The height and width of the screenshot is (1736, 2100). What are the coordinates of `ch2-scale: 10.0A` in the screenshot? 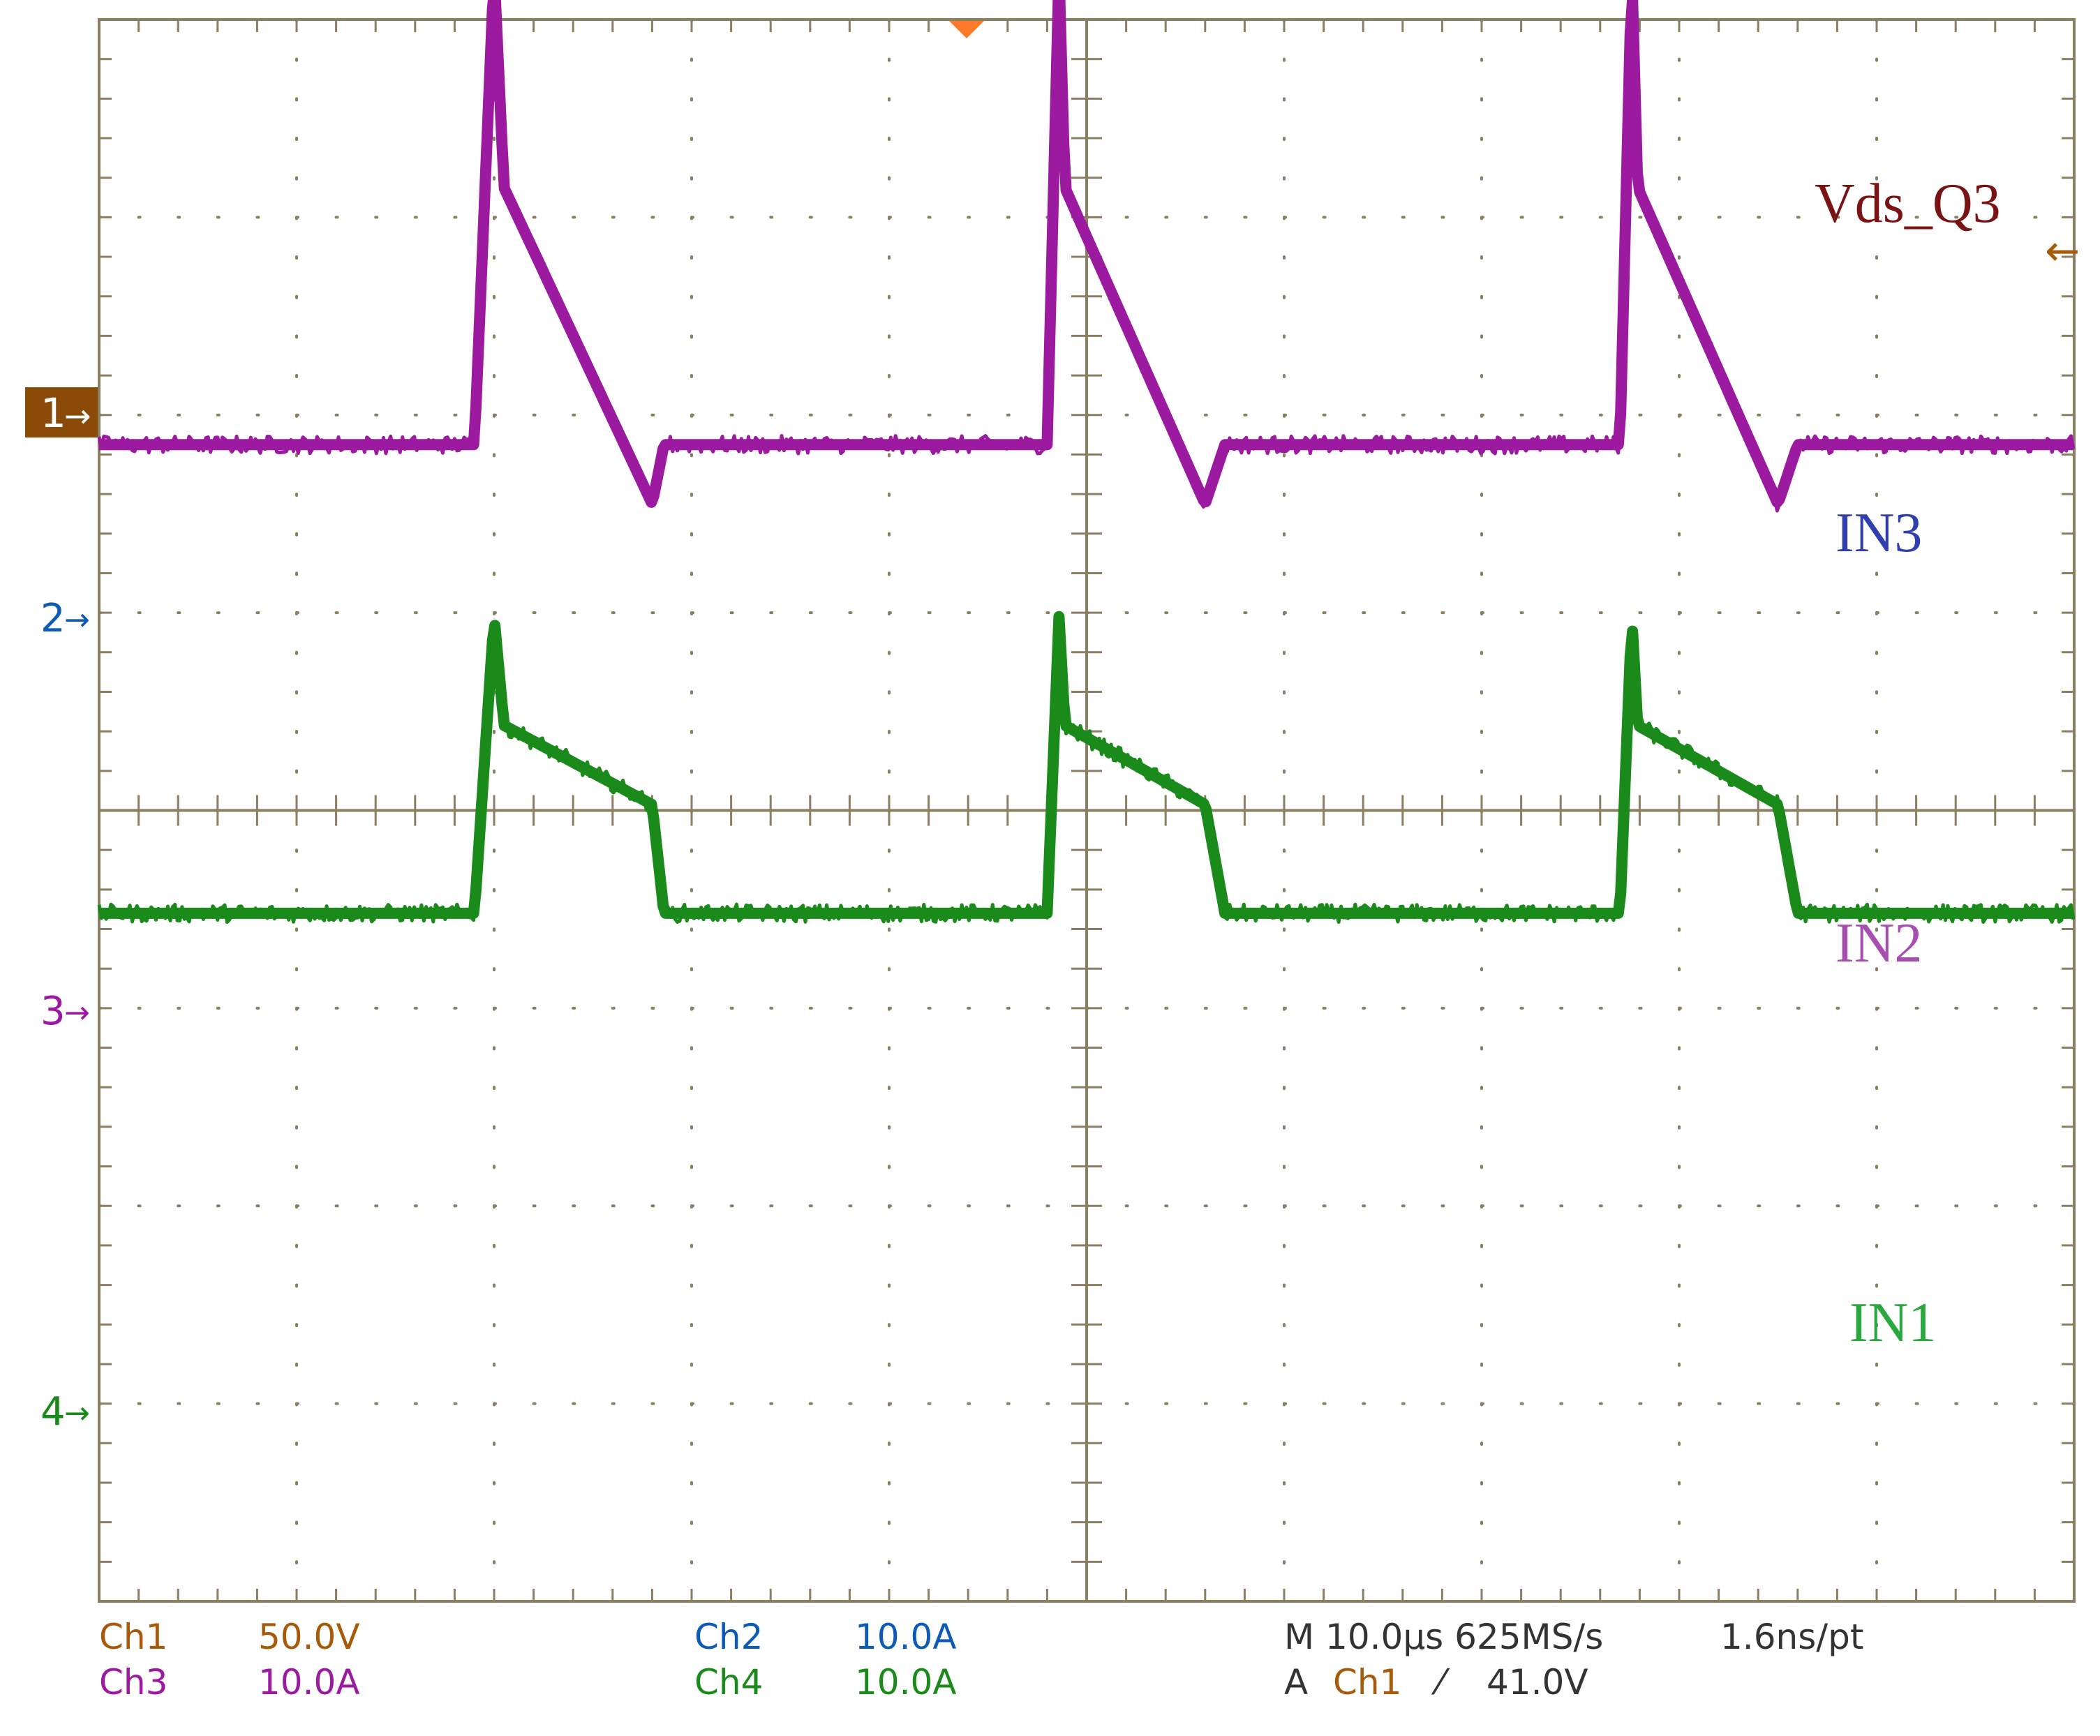 It's located at (906, 1637).